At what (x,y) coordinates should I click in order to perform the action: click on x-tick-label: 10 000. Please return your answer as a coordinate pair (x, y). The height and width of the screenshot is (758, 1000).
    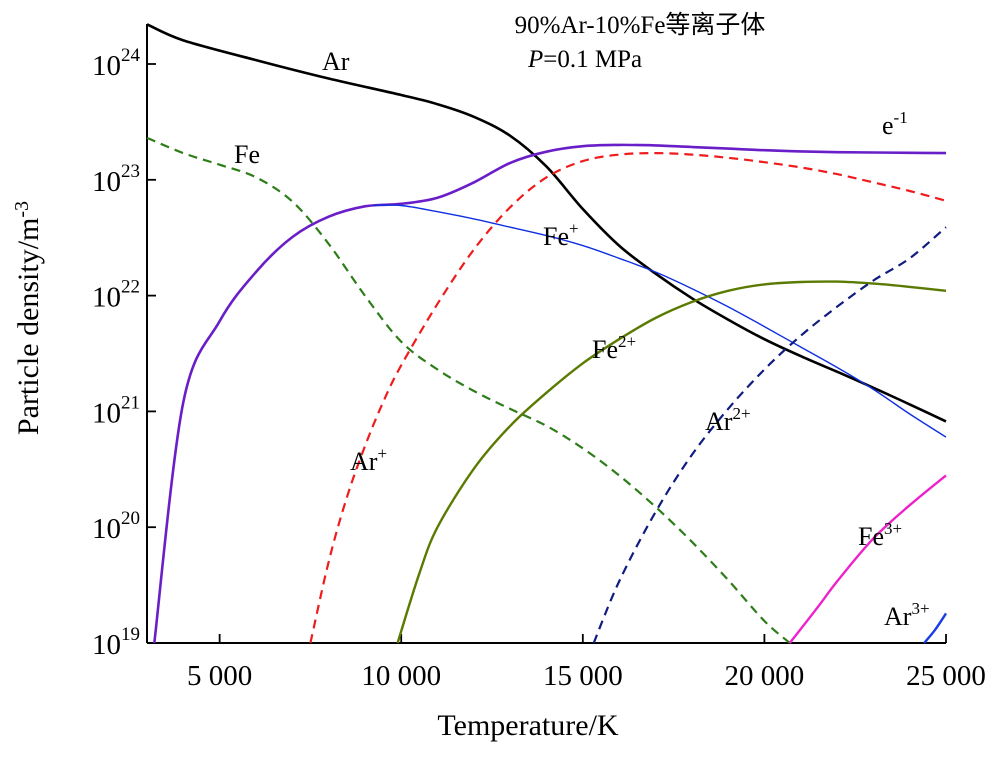
    Looking at the image, I should click on (401, 676).